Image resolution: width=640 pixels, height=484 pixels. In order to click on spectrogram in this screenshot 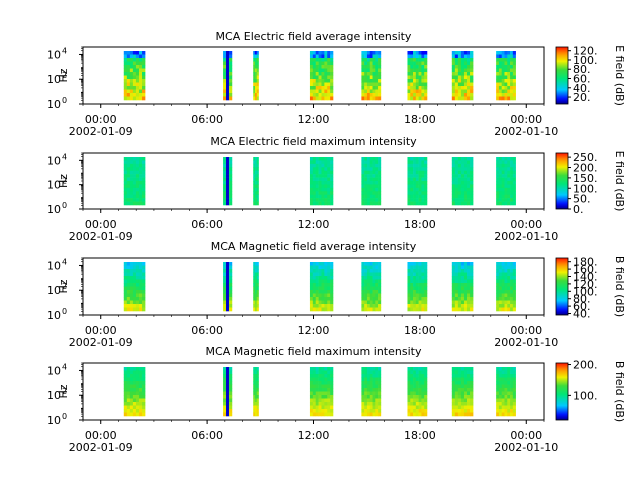, I will do `click(319, 287)`.